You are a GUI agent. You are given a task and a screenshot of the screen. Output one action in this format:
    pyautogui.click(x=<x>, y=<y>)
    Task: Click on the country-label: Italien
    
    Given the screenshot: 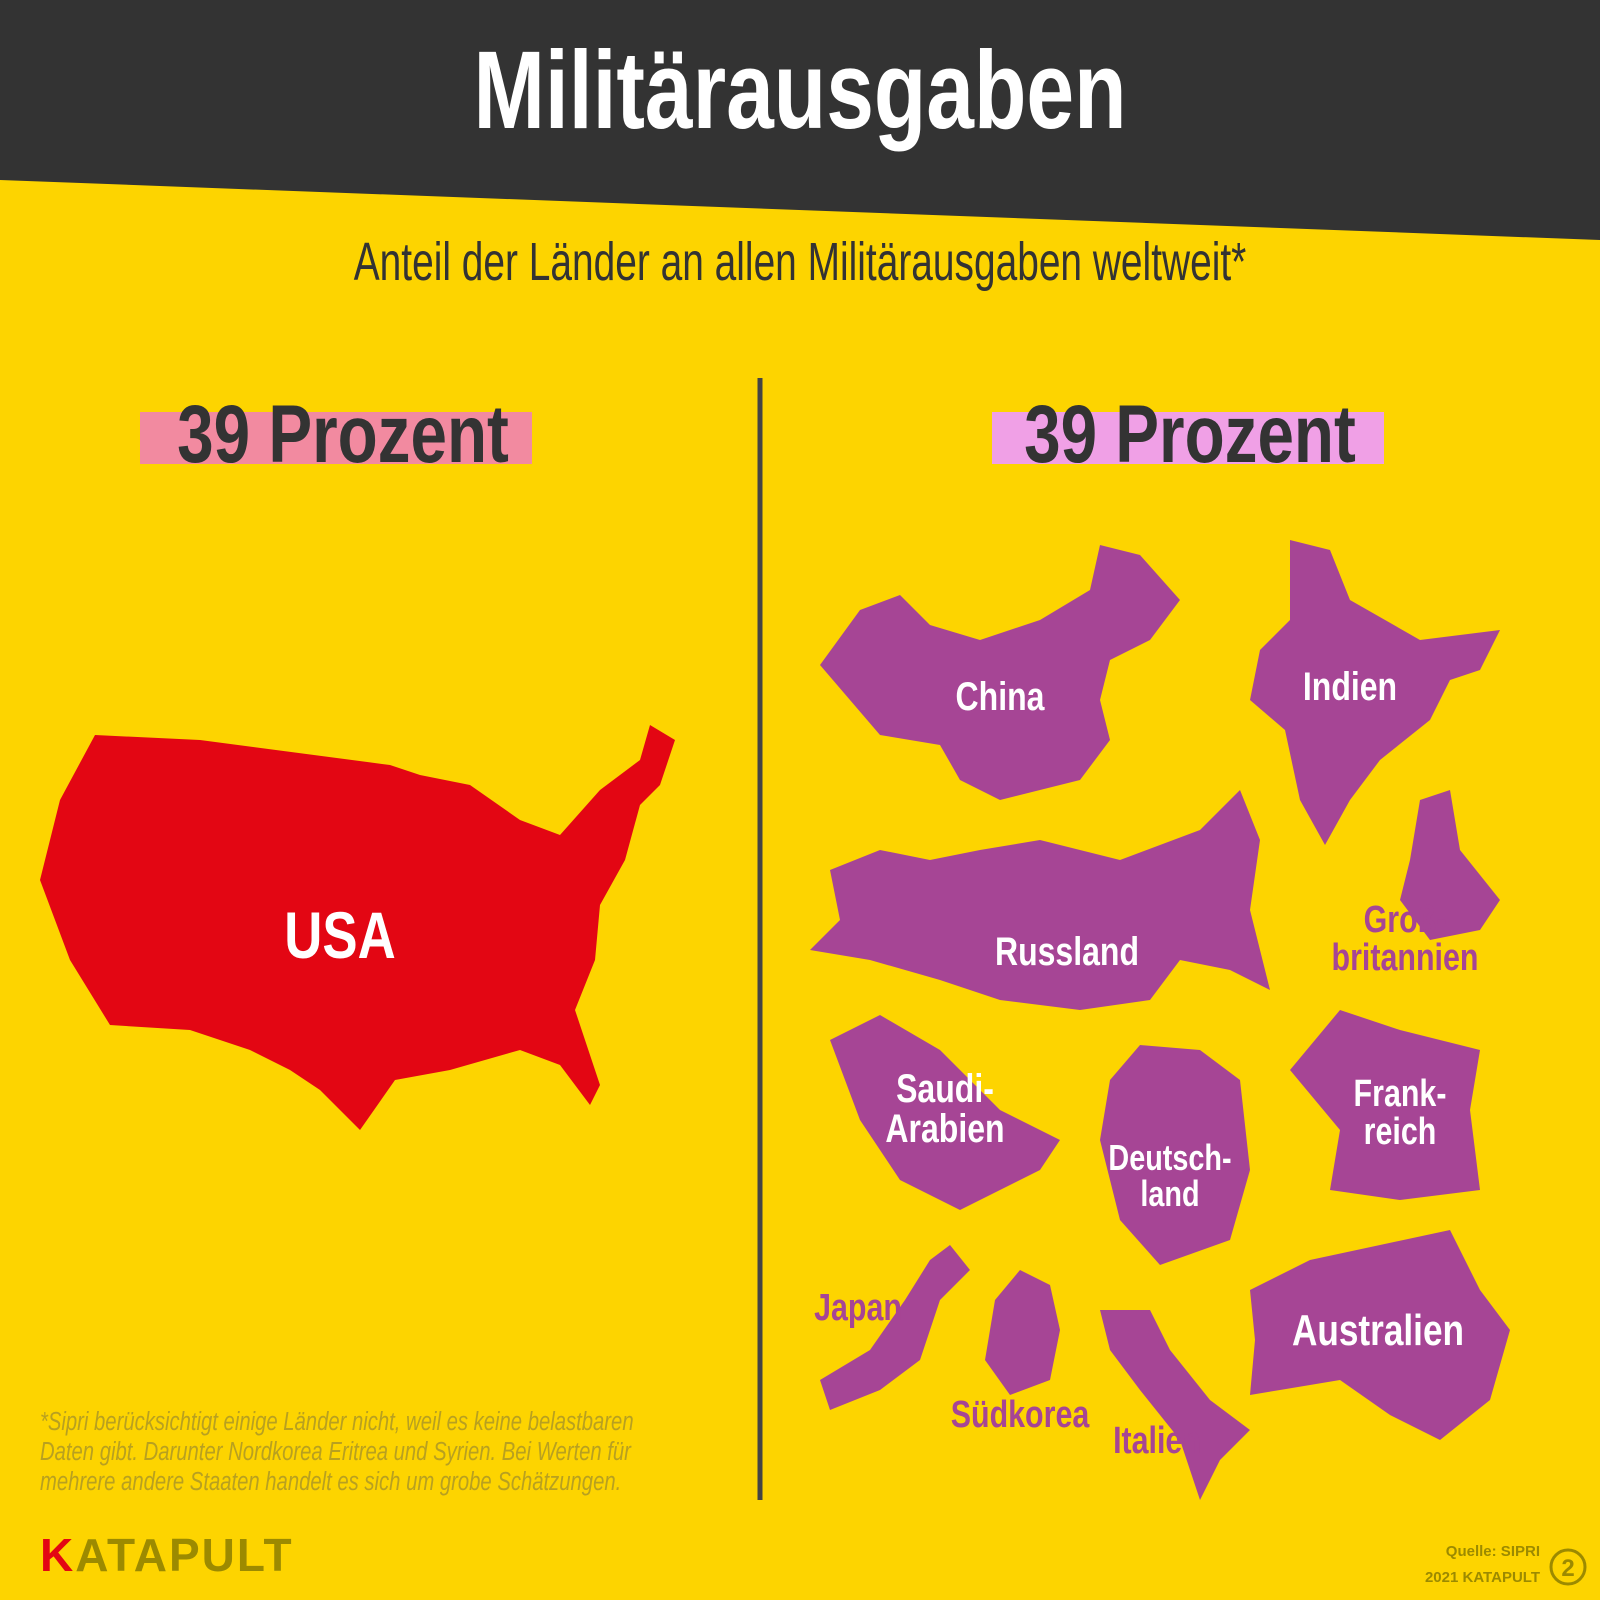 What is the action you would take?
    pyautogui.click(x=1157, y=1441)
    